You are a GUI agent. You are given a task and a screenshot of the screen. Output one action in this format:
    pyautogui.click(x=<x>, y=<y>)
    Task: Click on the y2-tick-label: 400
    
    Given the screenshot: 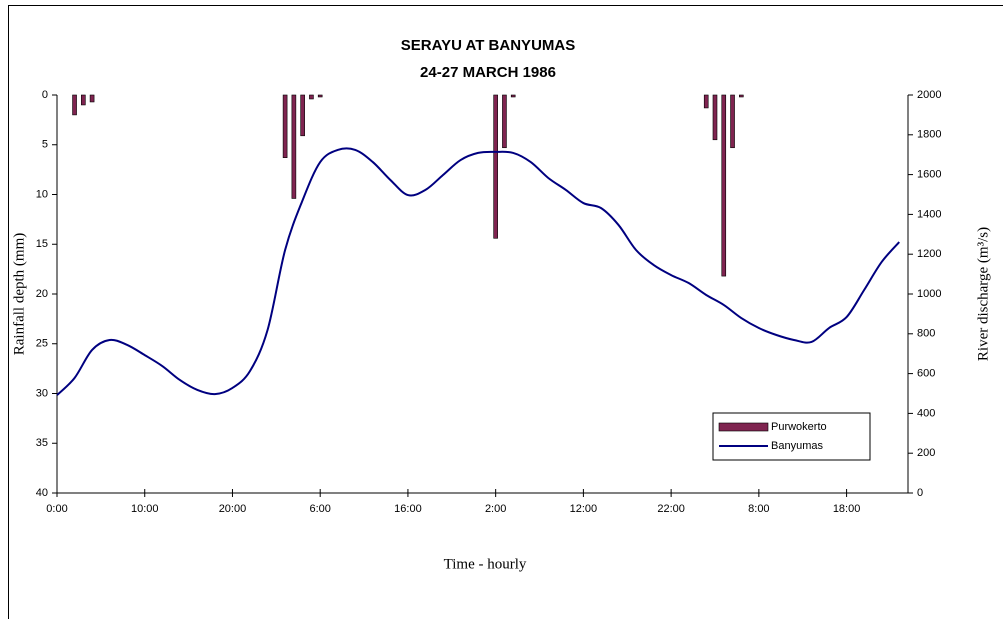 What is the action you would take?
    pyautogui.click(x=926, y=413)
    